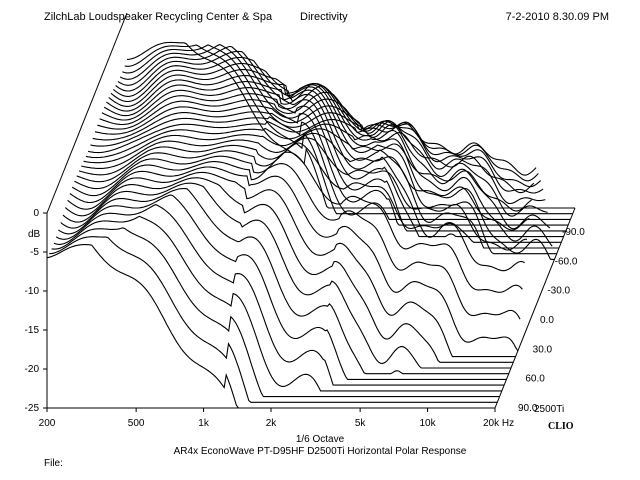 This screenshot has height=480, width=640. Describe the element at coordinates (320, 439) in the screenshot. I see `octave-smoothing-label: 1/6 Octave` at that location.